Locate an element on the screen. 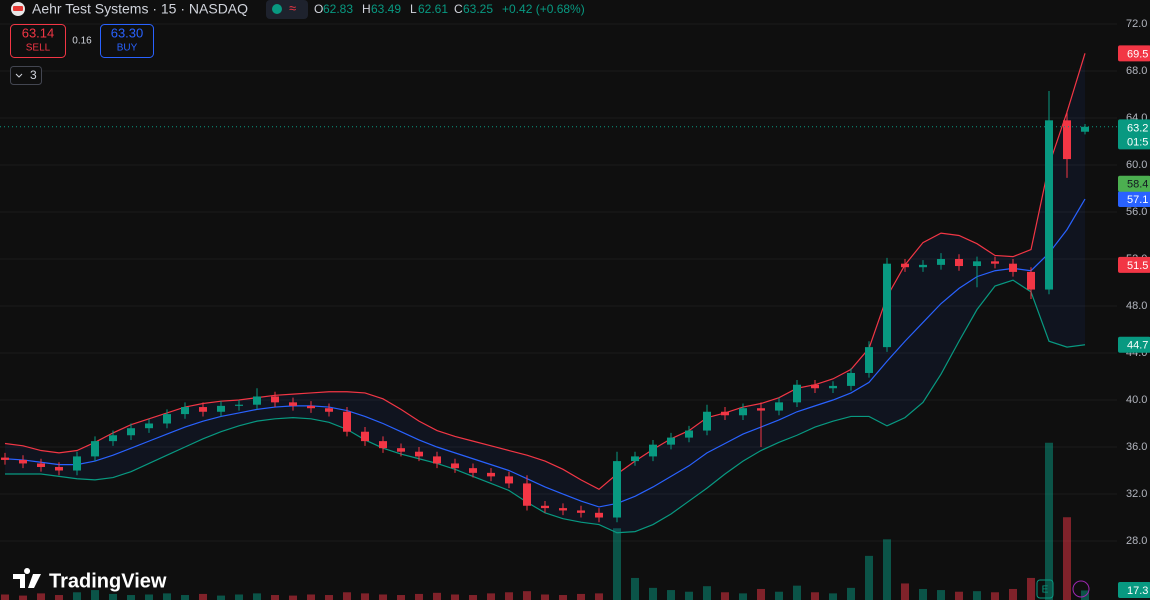 The height and width of the screenshot is (600, 1150). buy-button is located at coordinates (127, 41).